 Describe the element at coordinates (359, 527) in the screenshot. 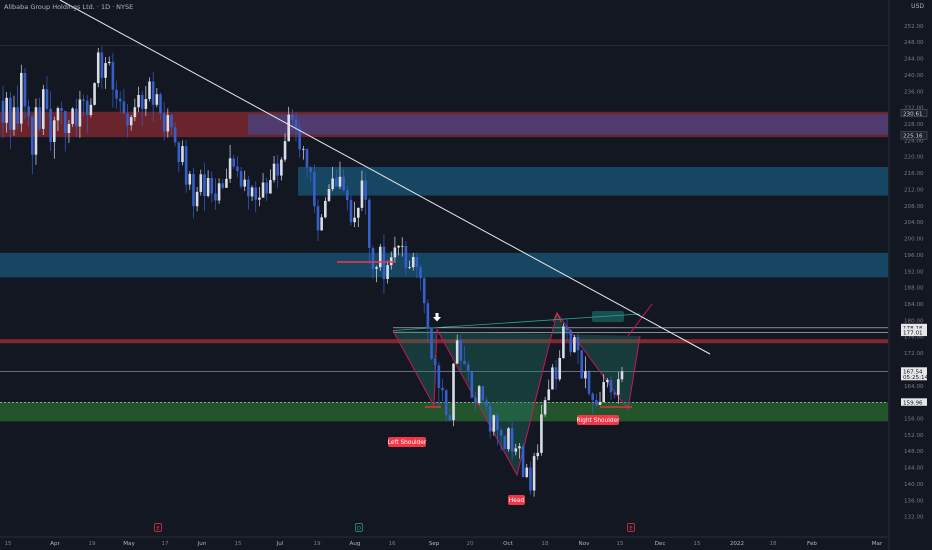

I see `event-marker-icon` at that location.